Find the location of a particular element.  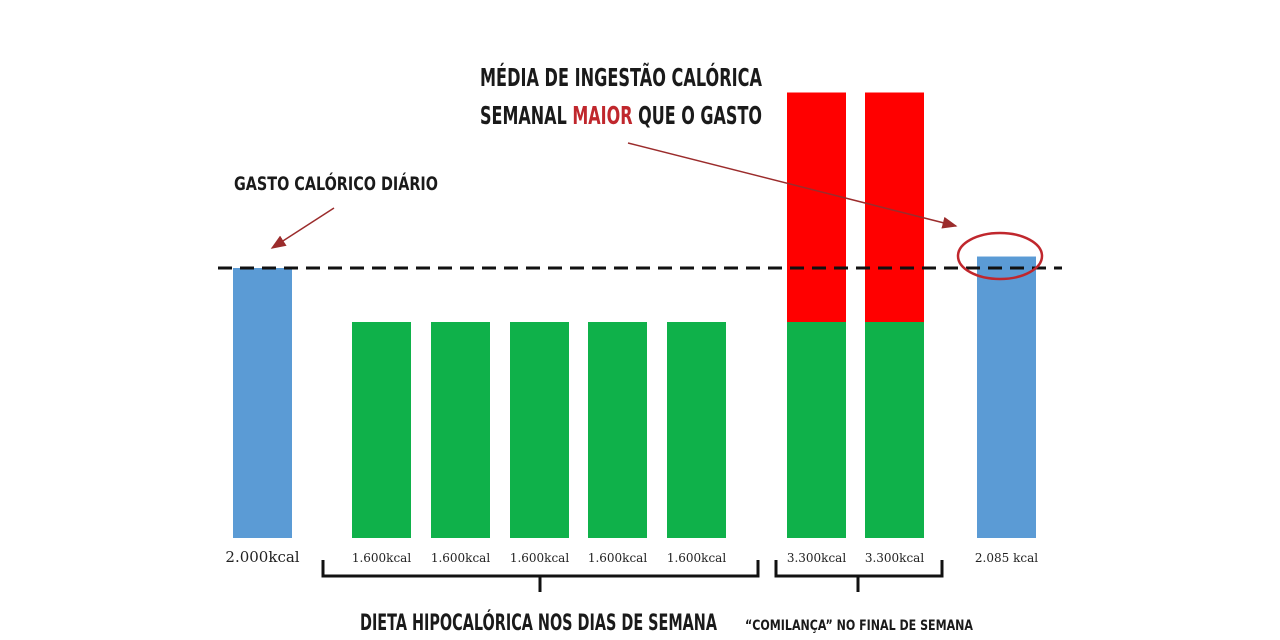

average-annotation-line1: MÉDIA DE INGESTÃO CALÓRICA is located at coordinates (621, 77).